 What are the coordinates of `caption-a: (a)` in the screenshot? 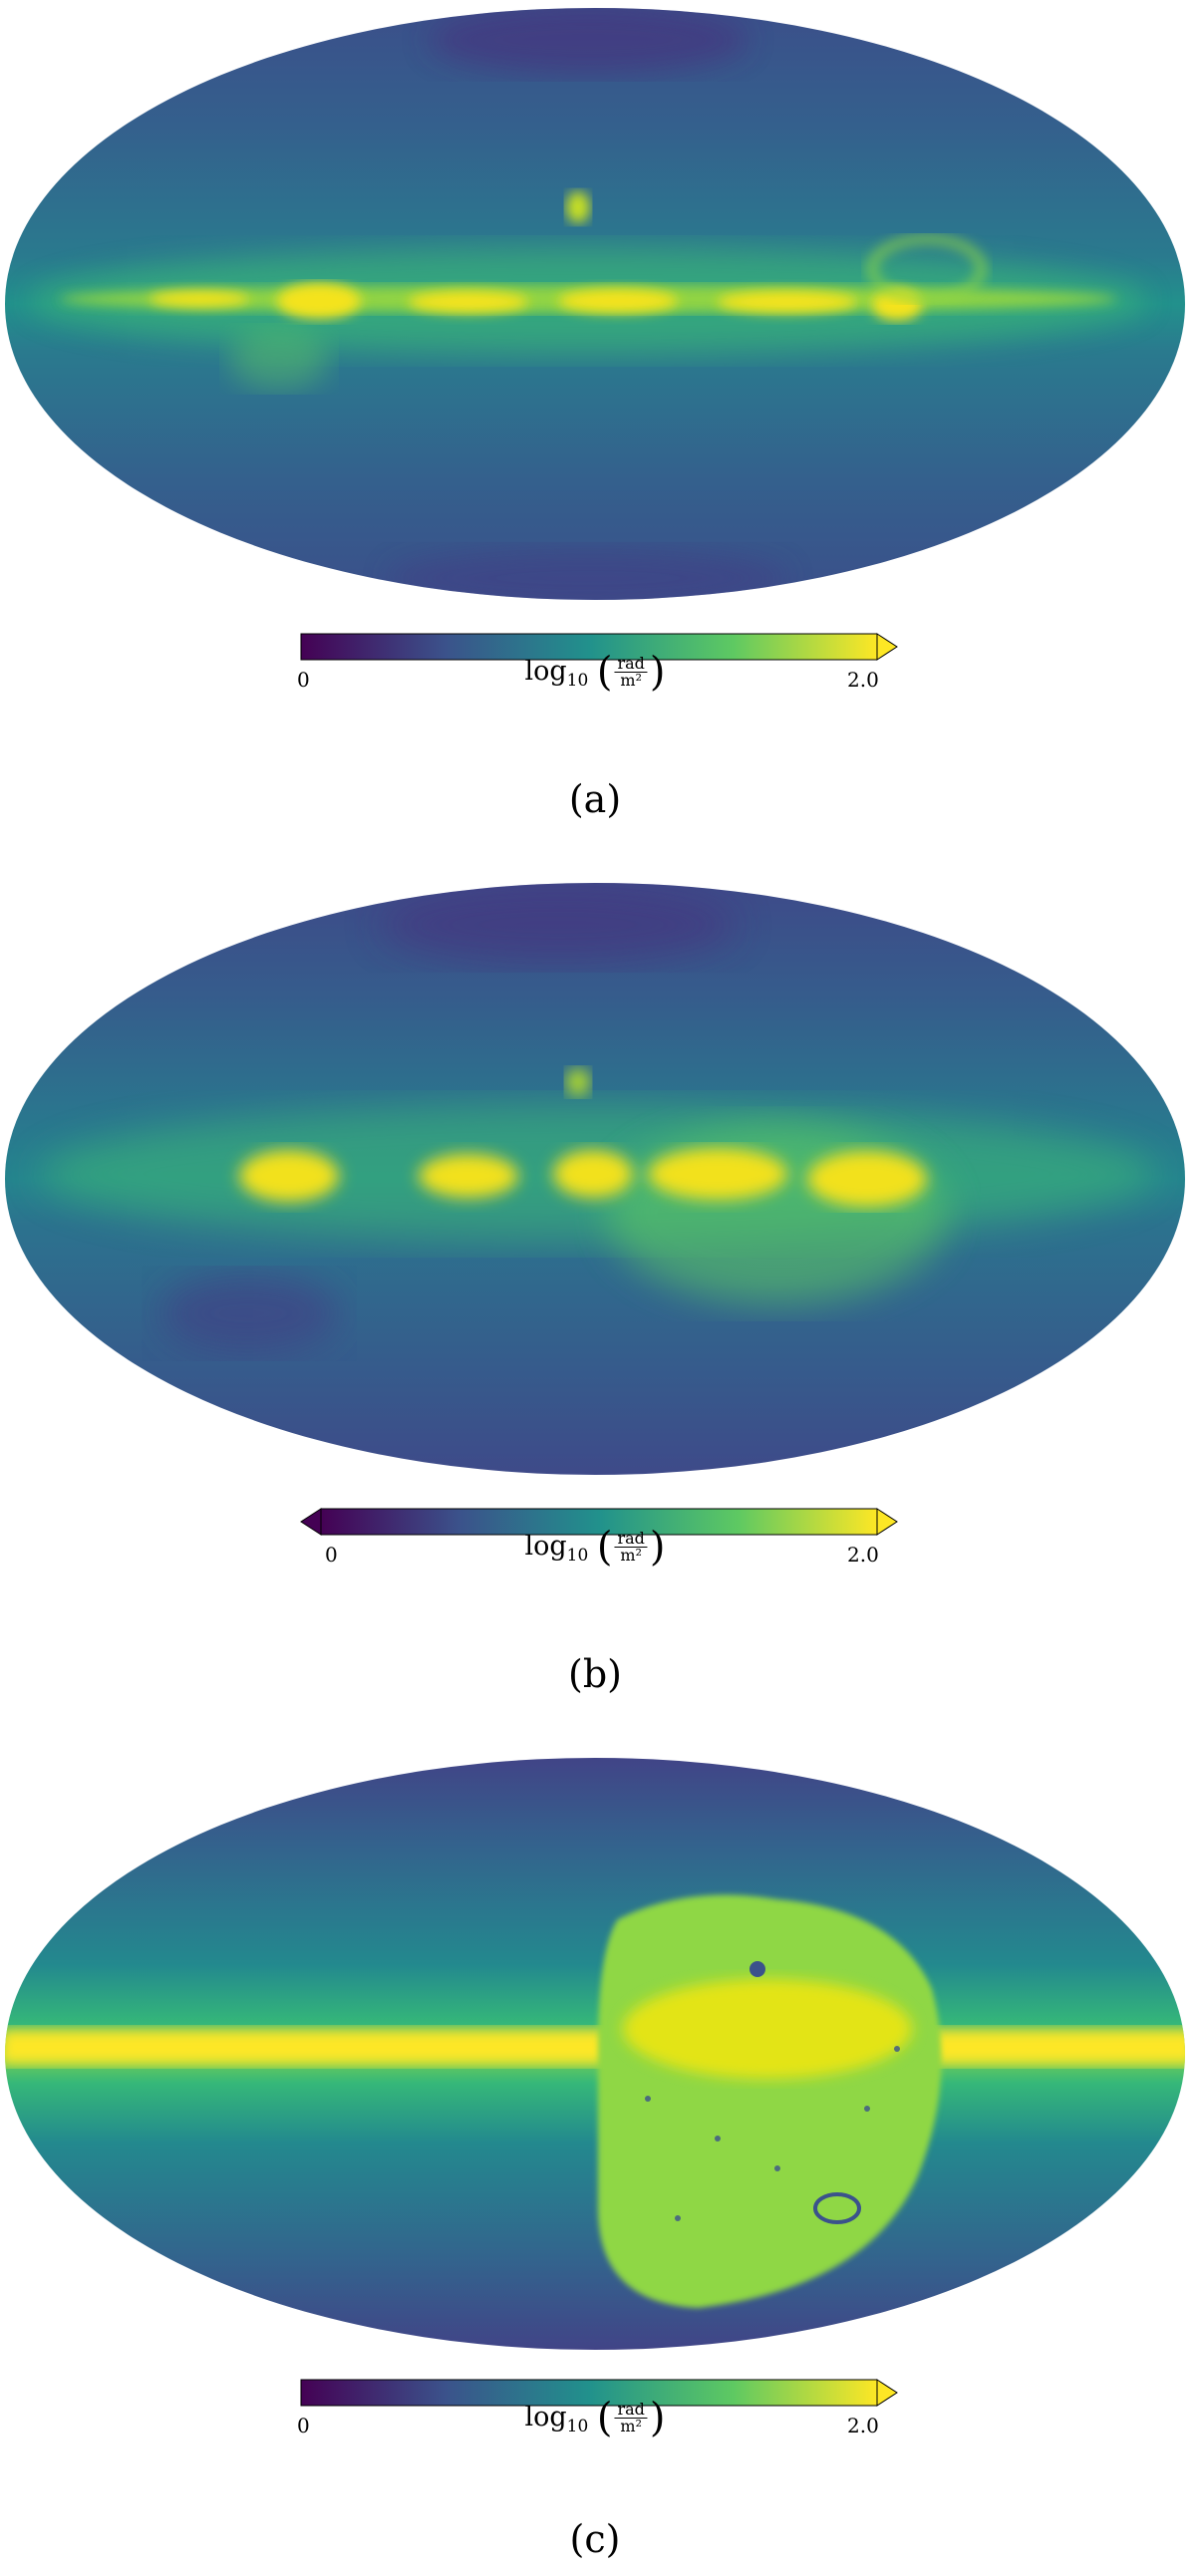 It's located at (595, 799).